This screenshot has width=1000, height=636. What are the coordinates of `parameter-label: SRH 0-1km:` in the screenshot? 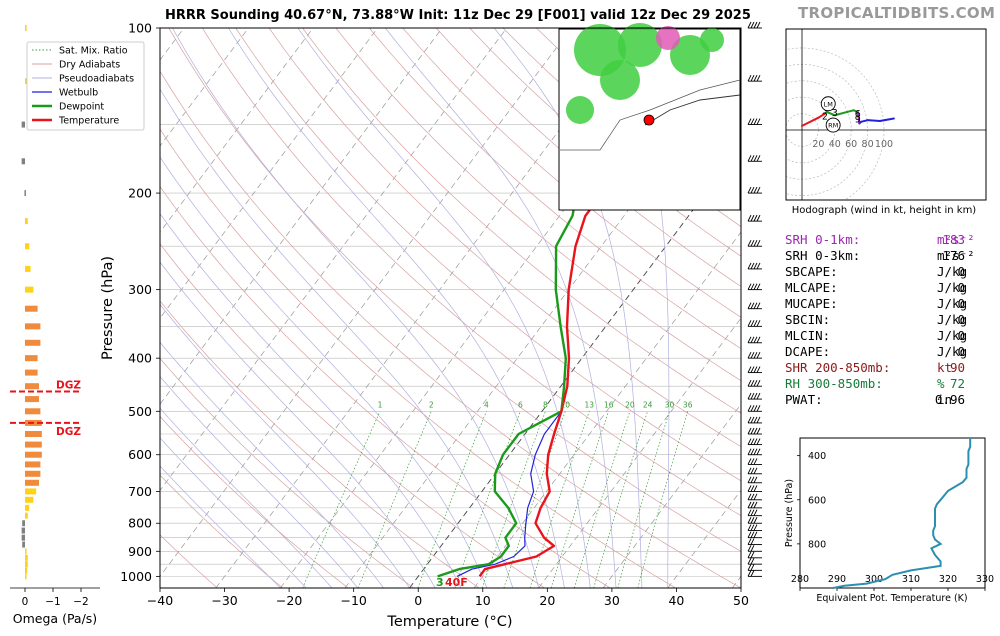 It's located at (823, 239).